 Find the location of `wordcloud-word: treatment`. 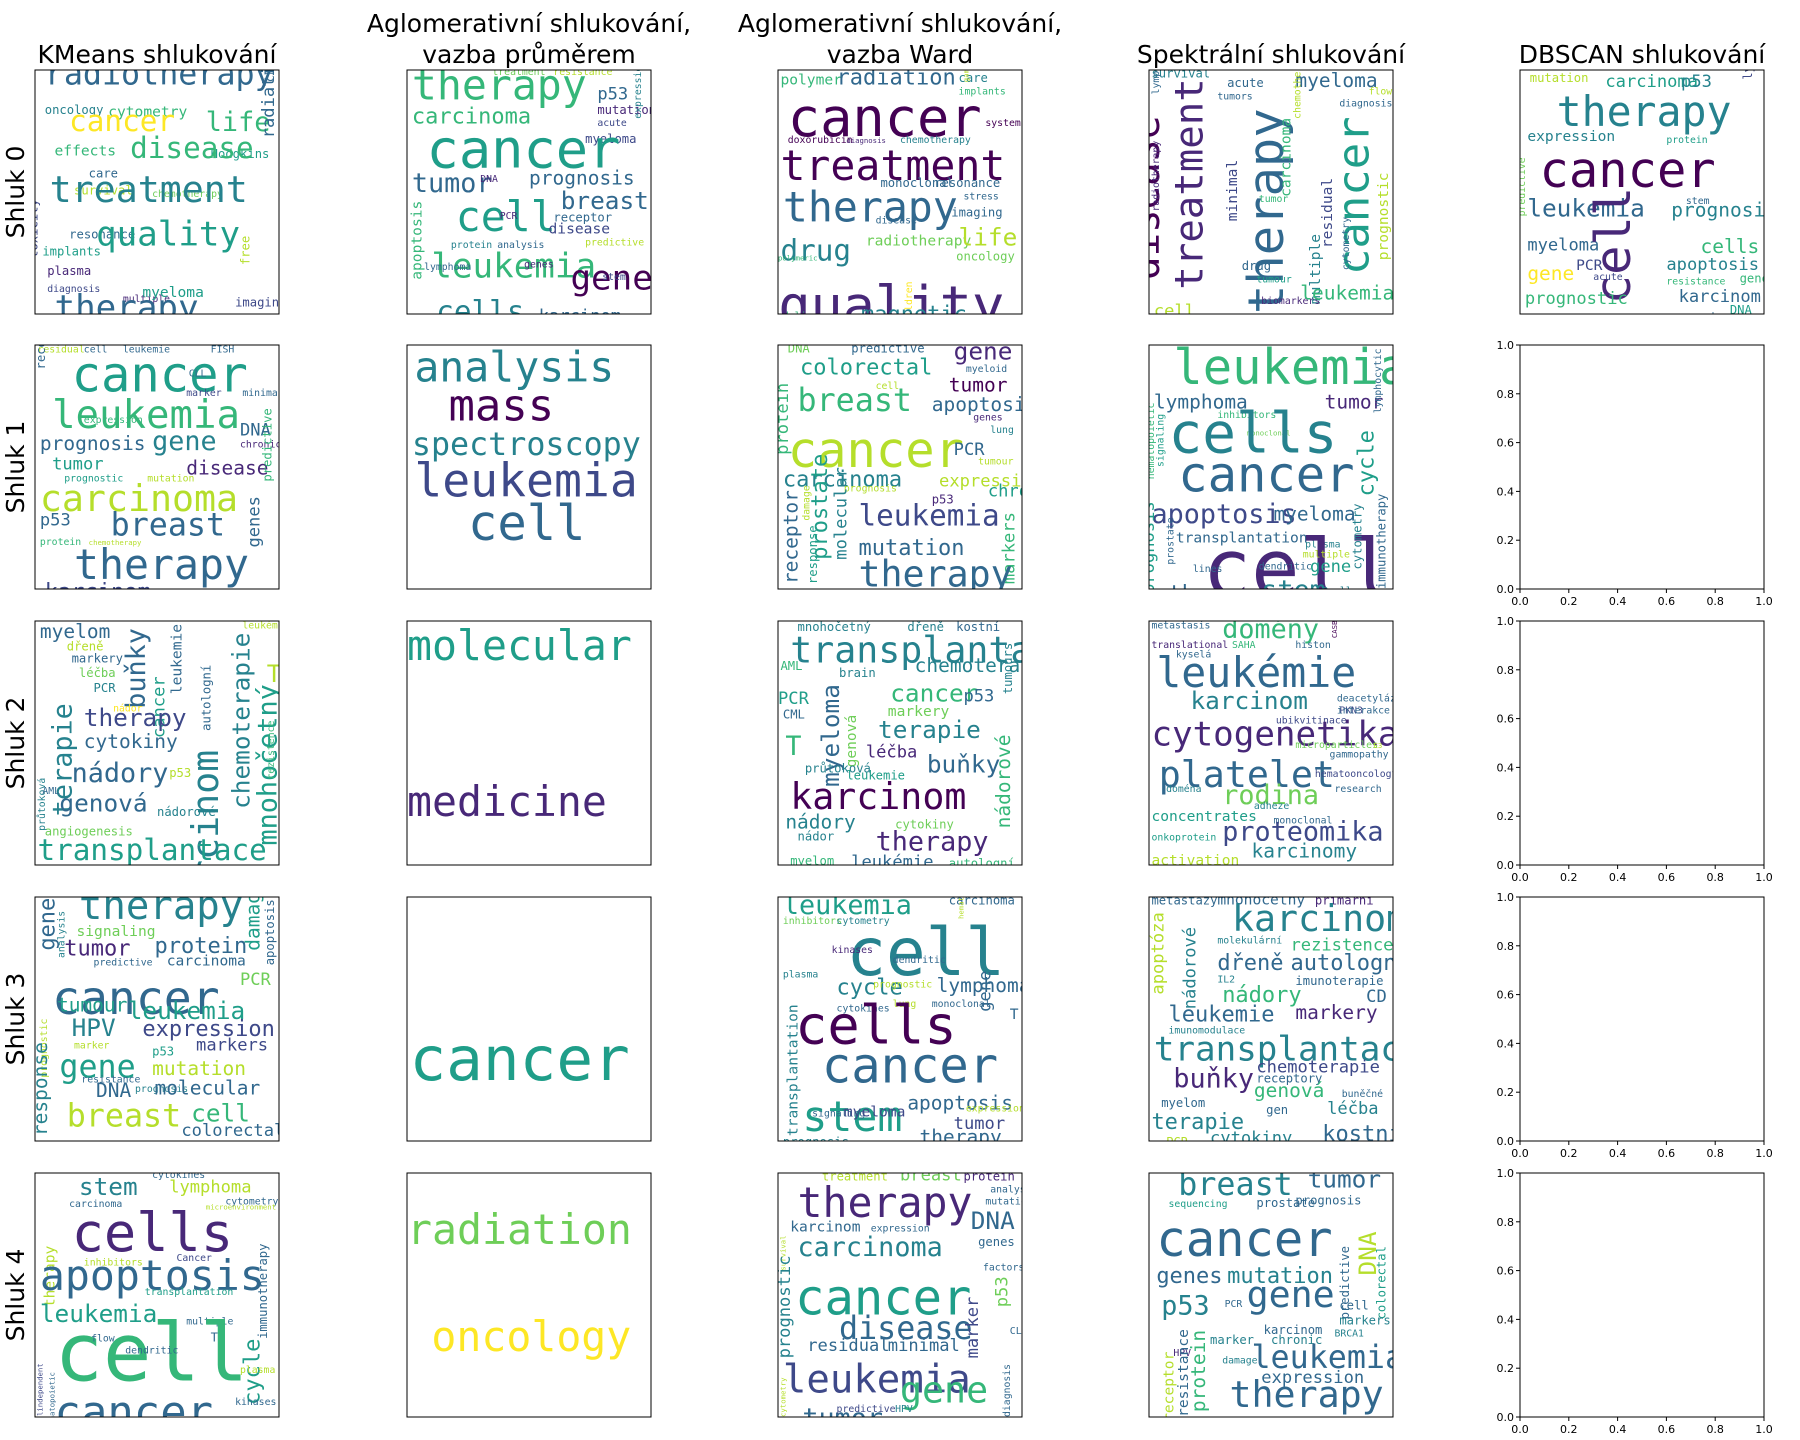

wordcloud-word: treatment is located at coordinates (518, 72).